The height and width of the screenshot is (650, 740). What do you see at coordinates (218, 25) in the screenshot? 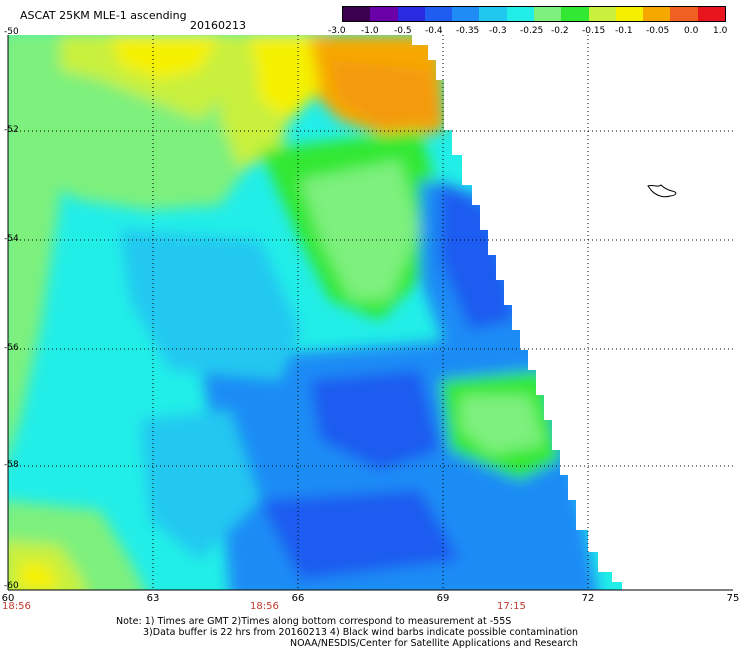
I see `plot-date: 20160213` at bounding box center [218, 25].